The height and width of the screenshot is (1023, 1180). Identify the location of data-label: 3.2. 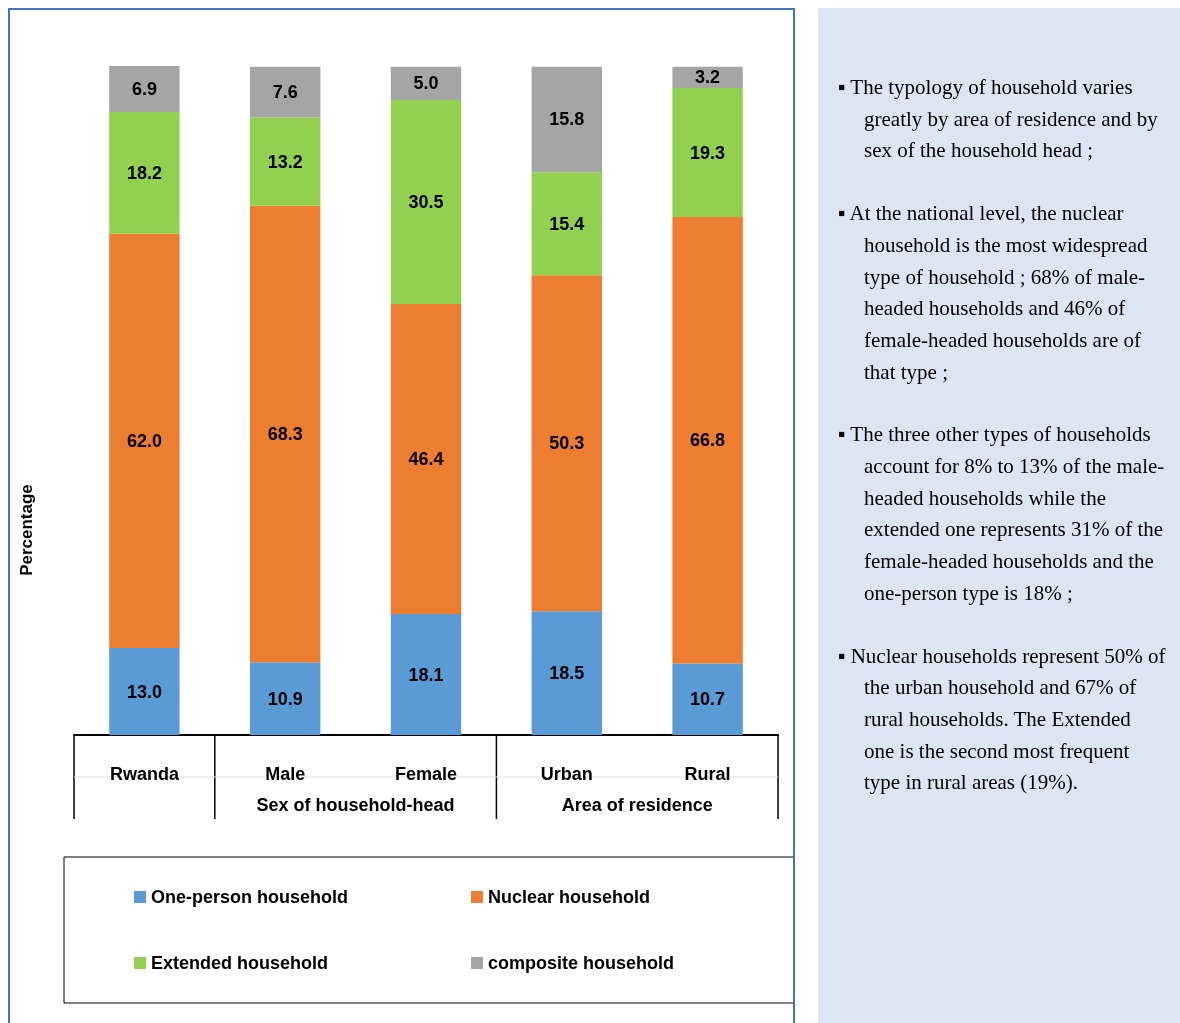
(708, 77).